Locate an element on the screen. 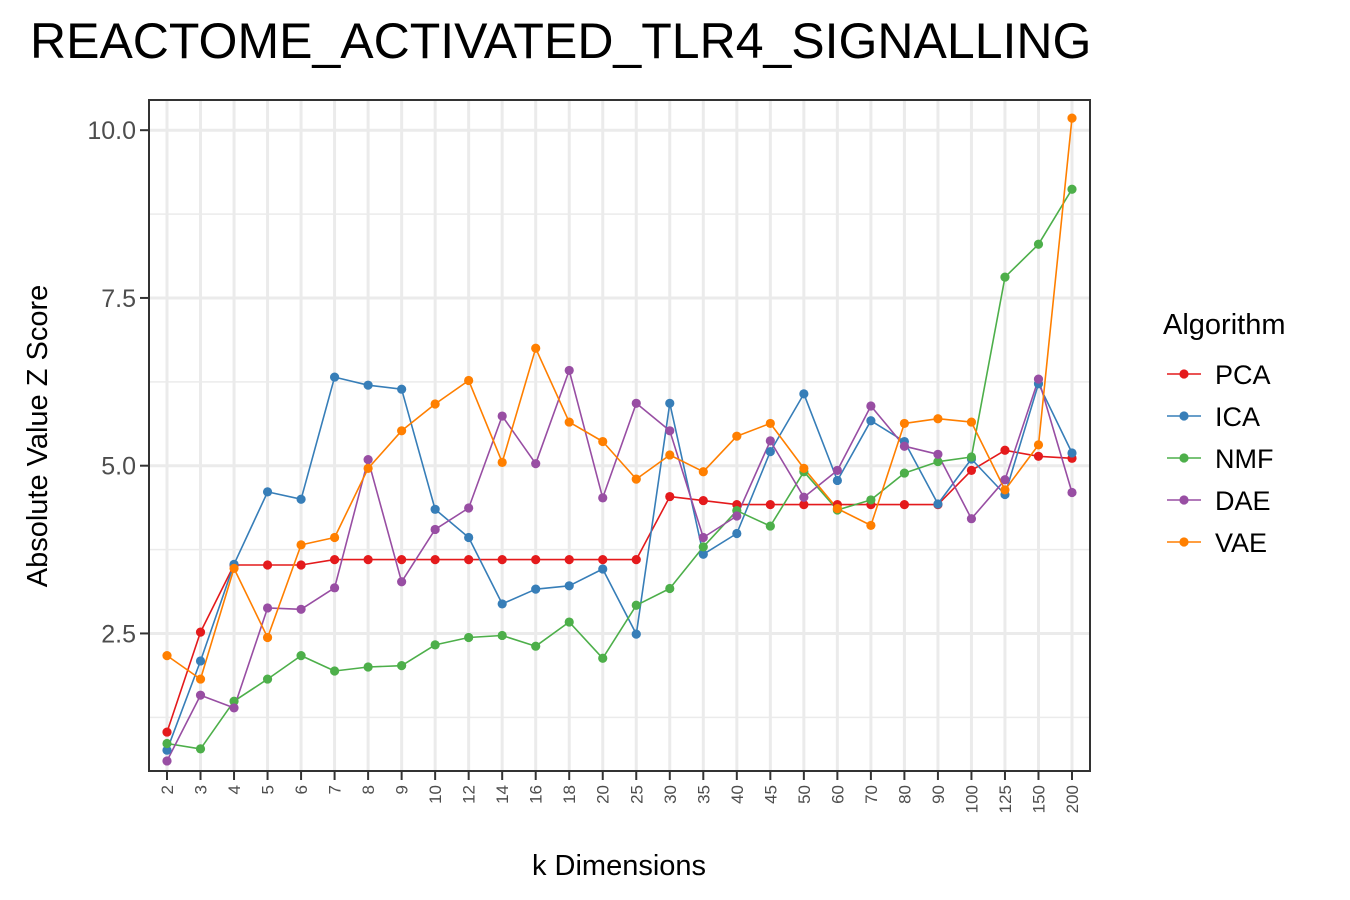 This screenshot has height=900, width=1350. x-tick-label: 8 is located at coordinates (368, 789).